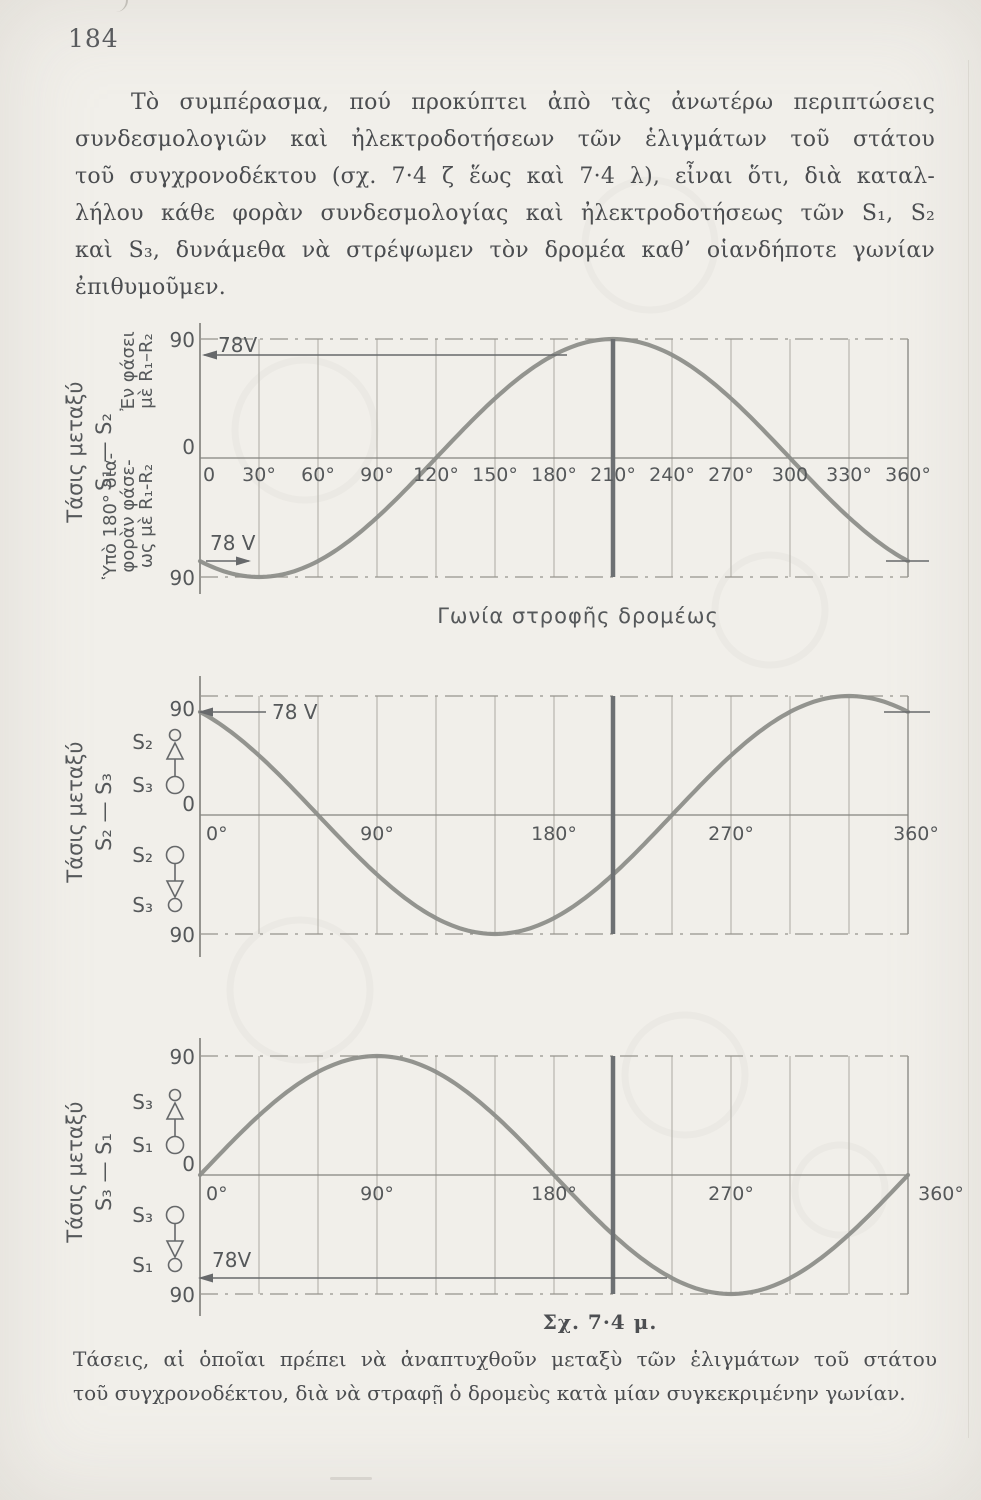 This screenshot has width=981, height=1500. I want to click on figure-number: Σχ. 7·4 μ., so click(600, 1322).